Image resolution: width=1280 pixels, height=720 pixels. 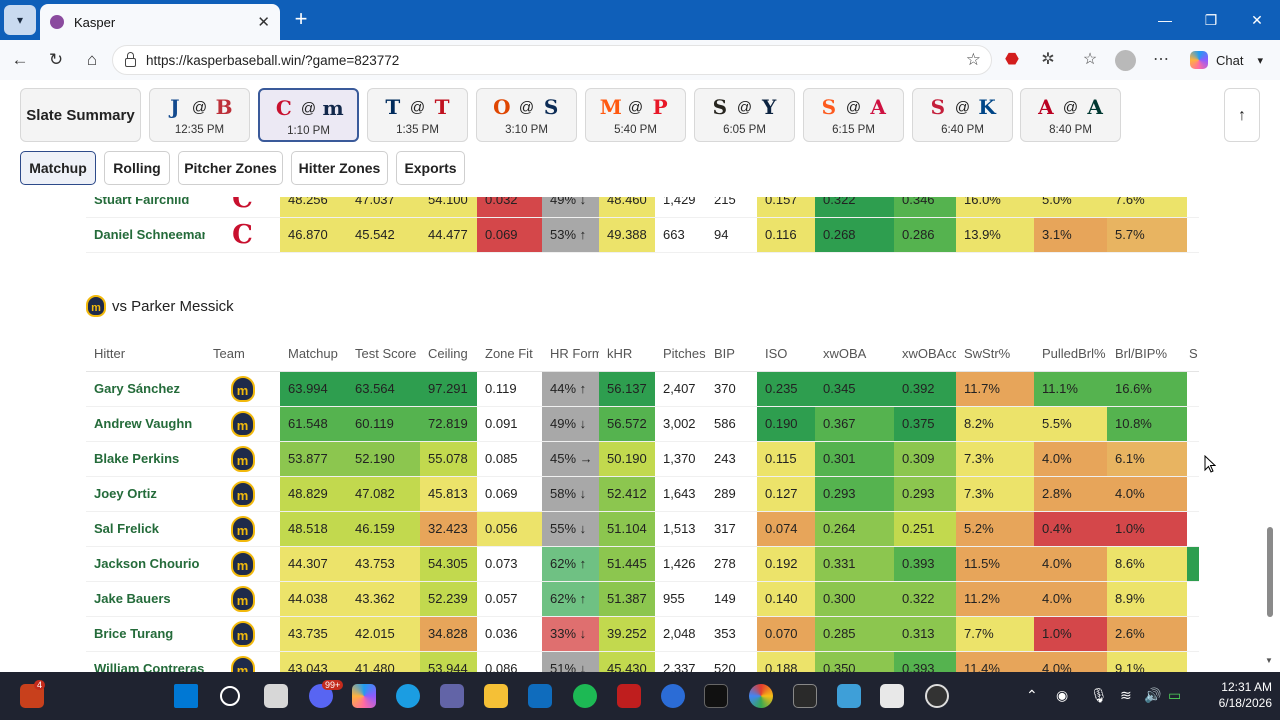 I want to click on column-header: xwOBAcon, so click(x=925, y=354).